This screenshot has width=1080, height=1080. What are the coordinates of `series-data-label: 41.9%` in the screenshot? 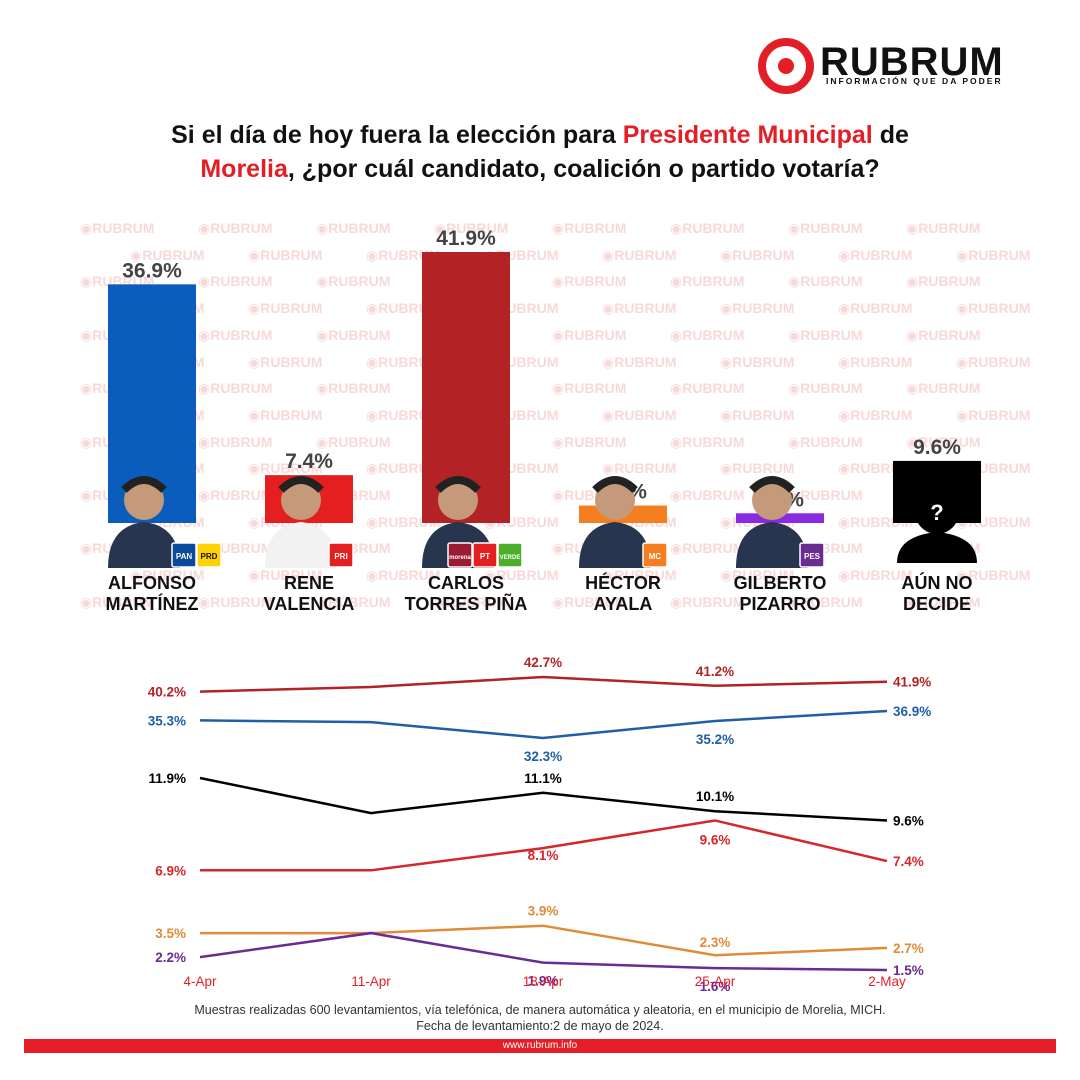 It's located at (912, 682).